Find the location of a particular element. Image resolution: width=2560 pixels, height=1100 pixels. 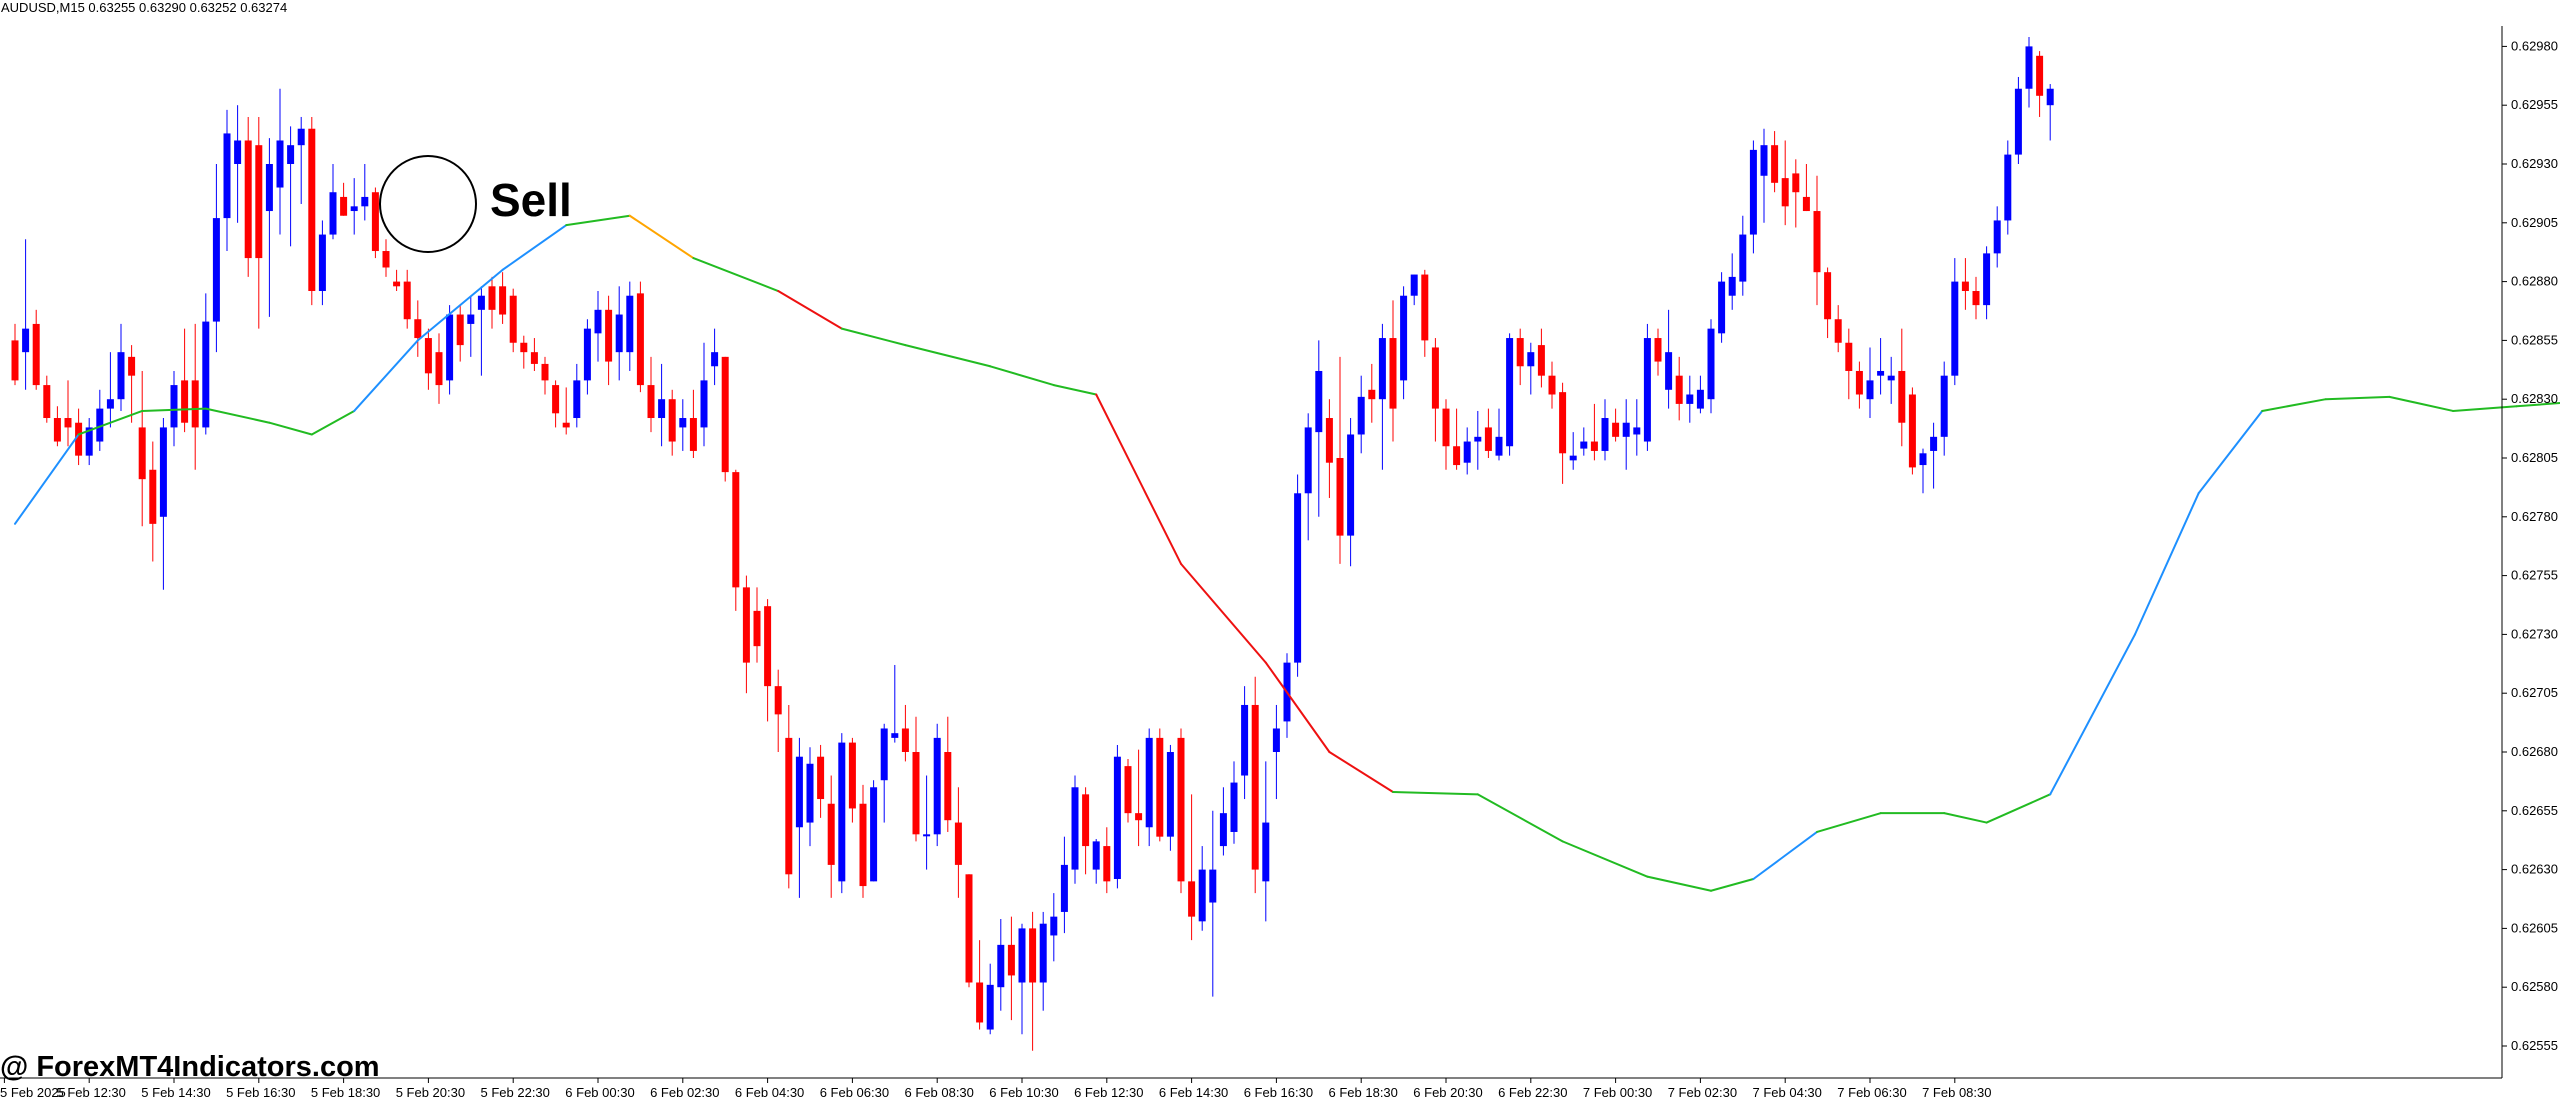

time-tick-label: 6 Feb 14:30 is located at coordinates (1193, 1092).